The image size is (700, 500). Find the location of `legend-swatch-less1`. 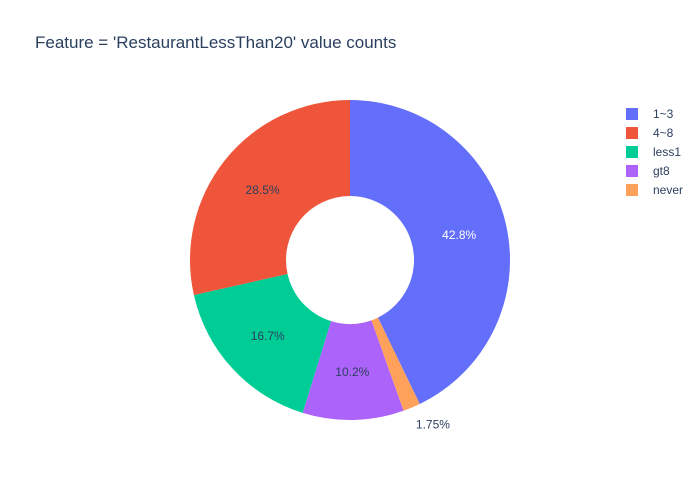

legend-swatch-less1 is located at coordinates (632, 151).